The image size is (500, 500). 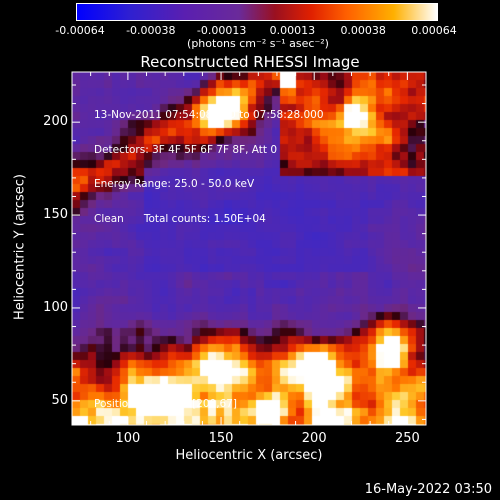 I want to click on colorbar-tick-label: -0.00038, so click(x=151, y=30).